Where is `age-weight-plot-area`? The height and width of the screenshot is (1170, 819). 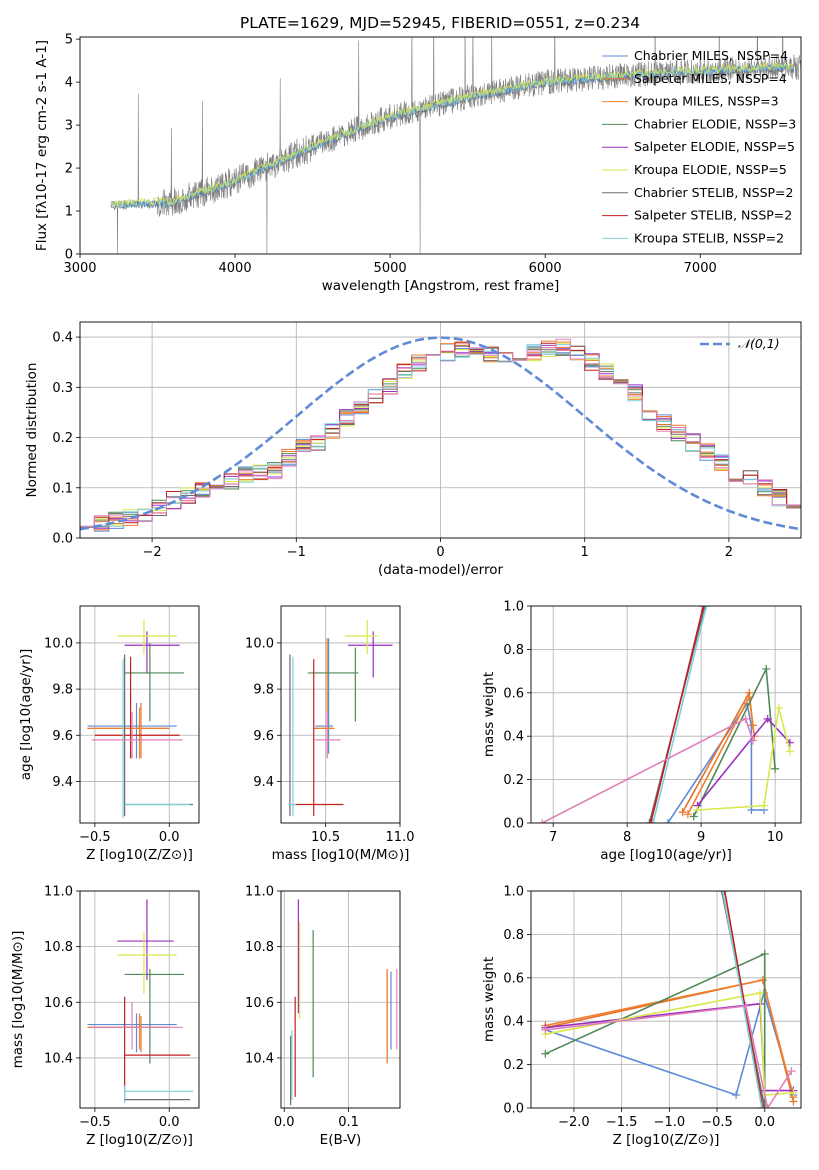 age-weight-plot-area is located at coordinates (666, 714).